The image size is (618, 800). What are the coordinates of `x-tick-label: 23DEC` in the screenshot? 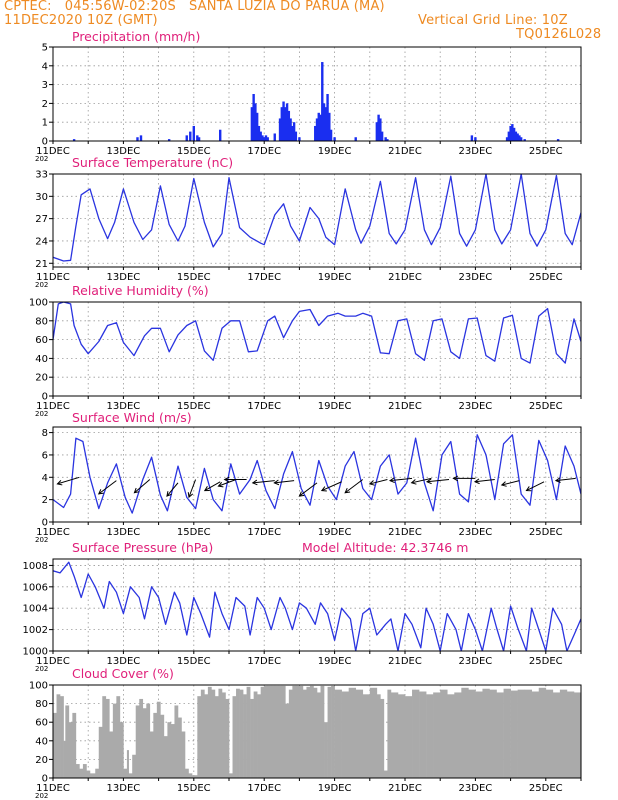 It's located at (476, 788).